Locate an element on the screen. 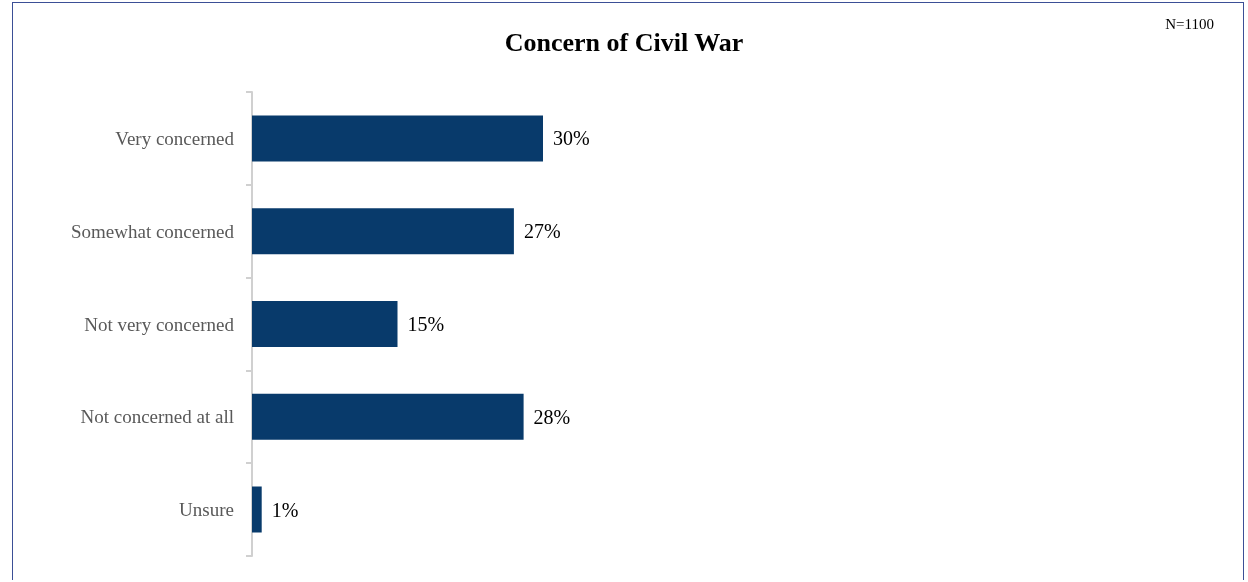  data-label: 1% is located at coordinates (285, 509).